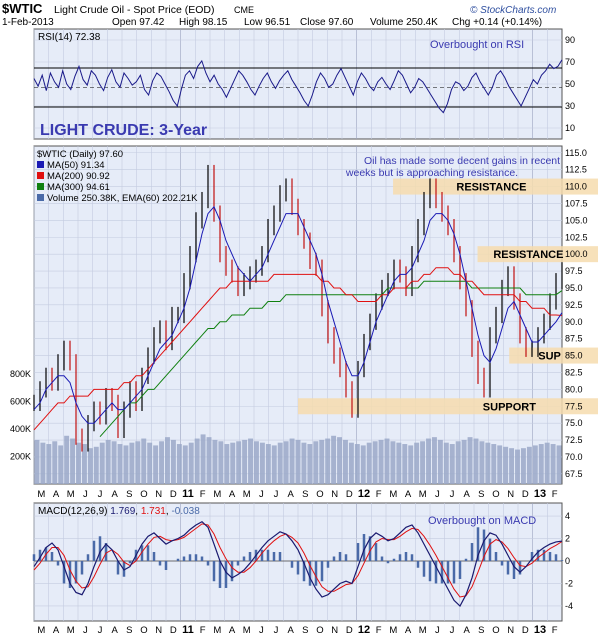  Describe the element at coordinates (569, 606) in the screenshot. I see `macd-tick-label: -4` at that location.